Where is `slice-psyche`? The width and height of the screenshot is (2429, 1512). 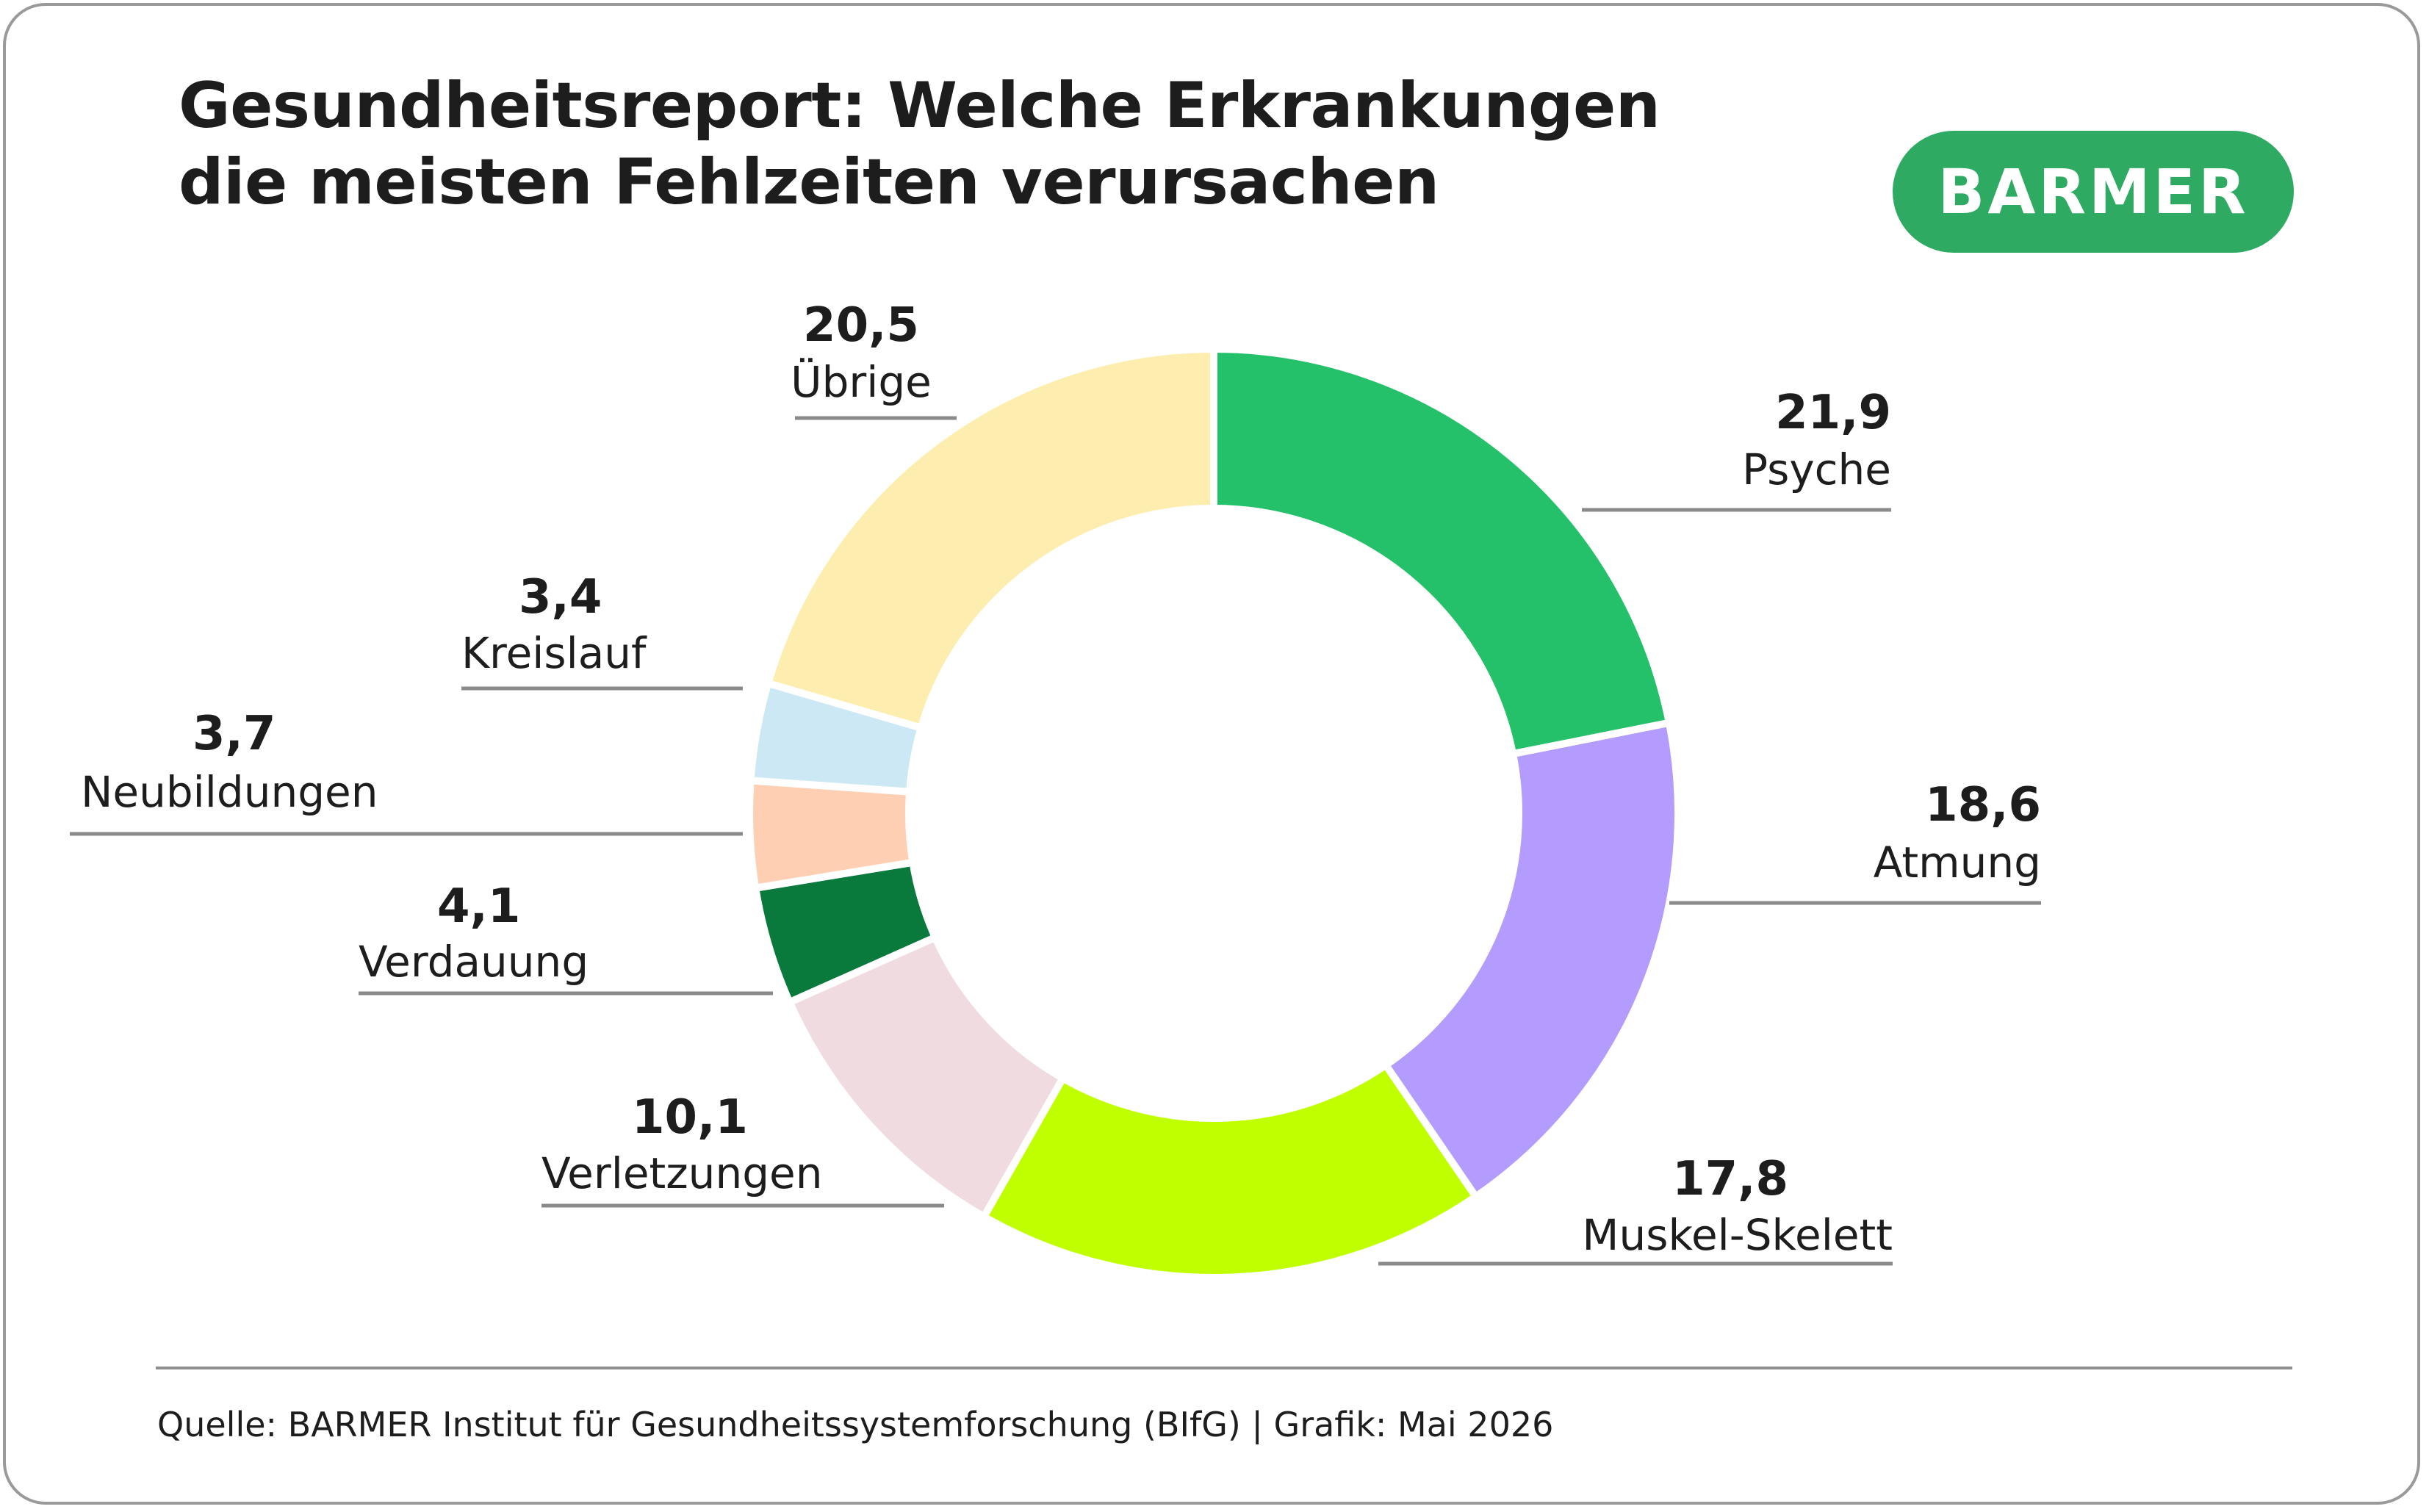 slice-psyche is located at coordinates (1442, 552).